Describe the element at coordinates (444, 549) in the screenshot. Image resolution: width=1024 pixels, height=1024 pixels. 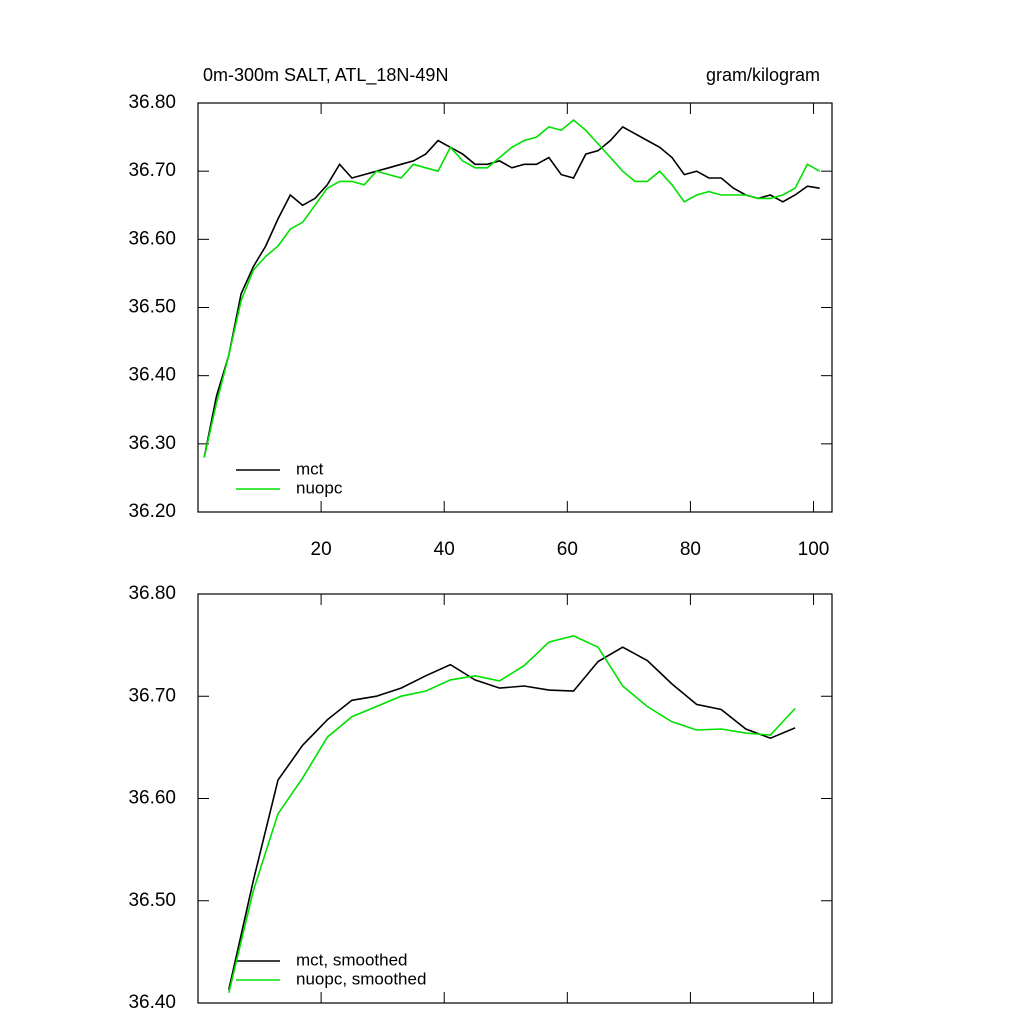
I see `x-tick-label: 40` at that location.